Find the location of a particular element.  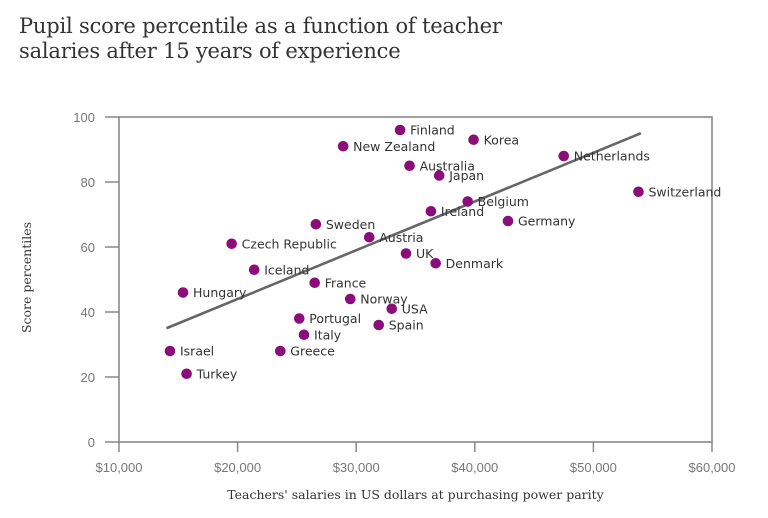

point-label: Portugal is located at coordinates (335, 318).